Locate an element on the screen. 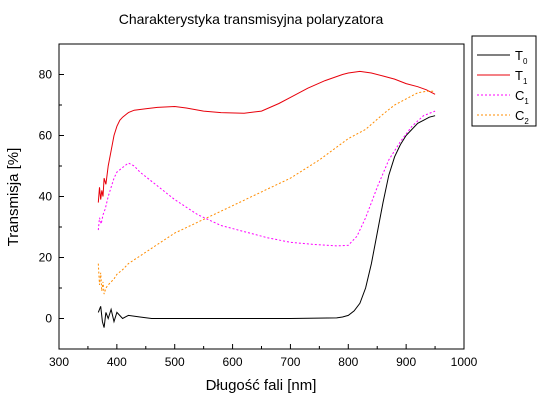  legend-label-T1: T1 is located at coordinates (521, 77).